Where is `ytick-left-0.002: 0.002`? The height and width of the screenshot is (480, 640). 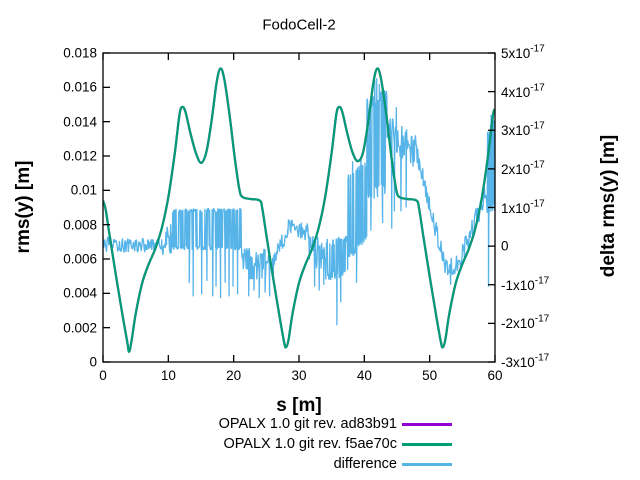
ytick-left-0.002: 0.002 is located at coordinates (80, 327).